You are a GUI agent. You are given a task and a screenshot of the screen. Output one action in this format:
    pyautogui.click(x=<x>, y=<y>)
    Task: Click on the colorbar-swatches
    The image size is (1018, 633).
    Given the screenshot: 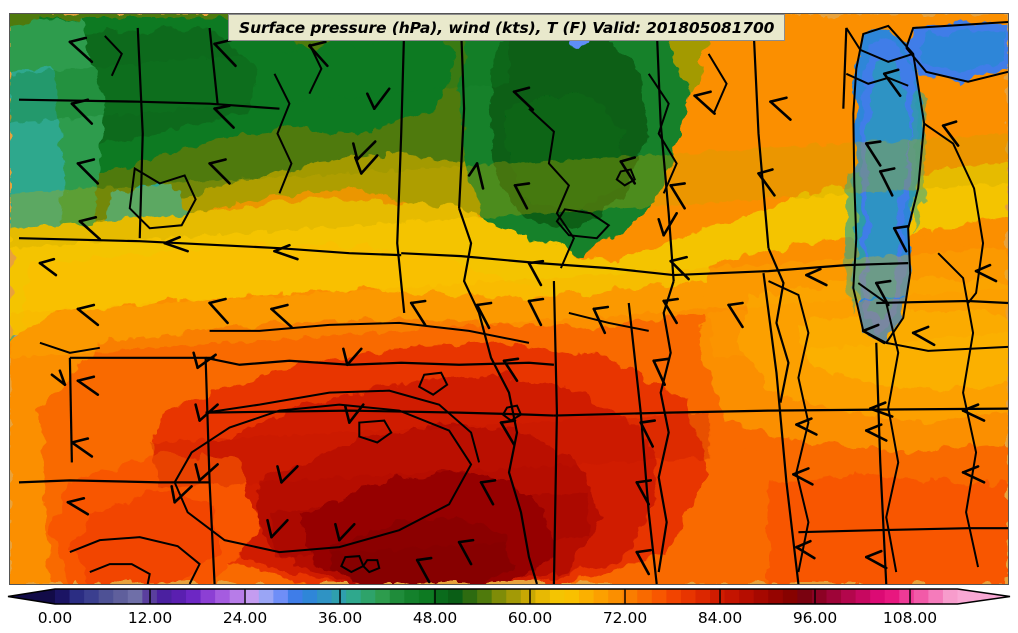 What is the action you would take?
    pyautogui.click(x=509, y=596)
    